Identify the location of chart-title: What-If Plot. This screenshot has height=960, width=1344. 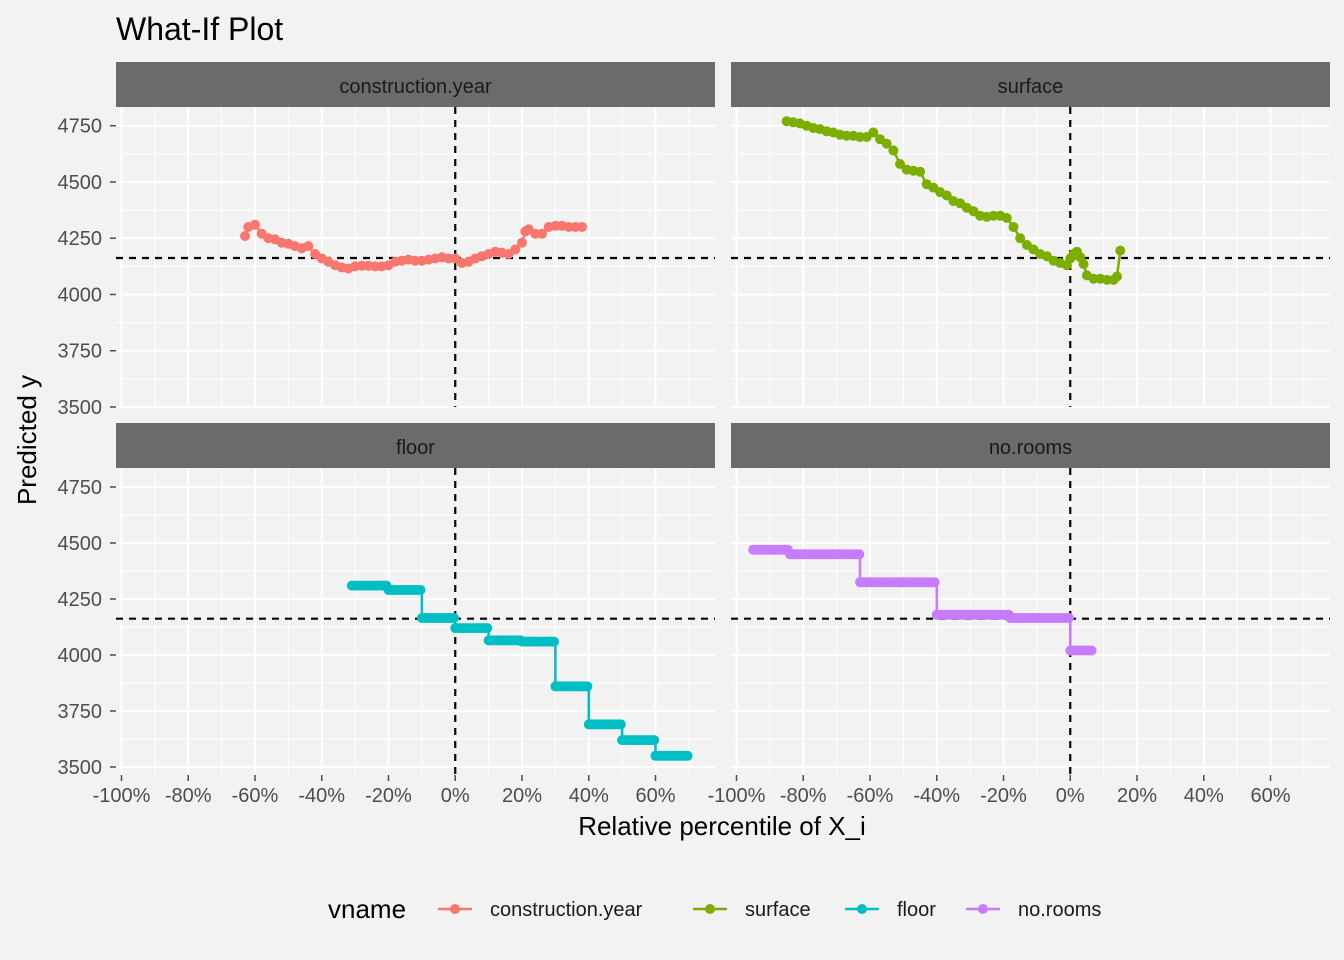
(199, 29).